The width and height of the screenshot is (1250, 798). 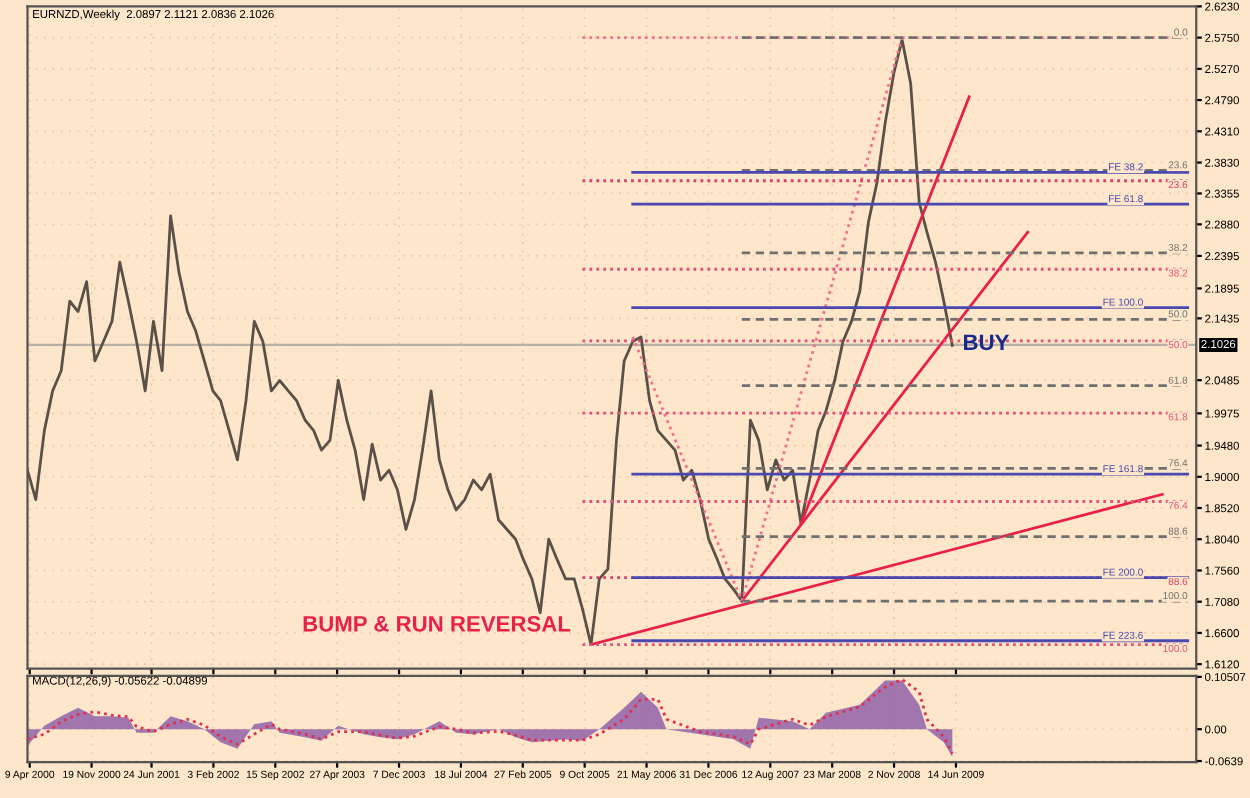 What do you see at coordinates (986, 342) in the screenshot?
I see `annotation: BUY` at bounding box center [986, 342].